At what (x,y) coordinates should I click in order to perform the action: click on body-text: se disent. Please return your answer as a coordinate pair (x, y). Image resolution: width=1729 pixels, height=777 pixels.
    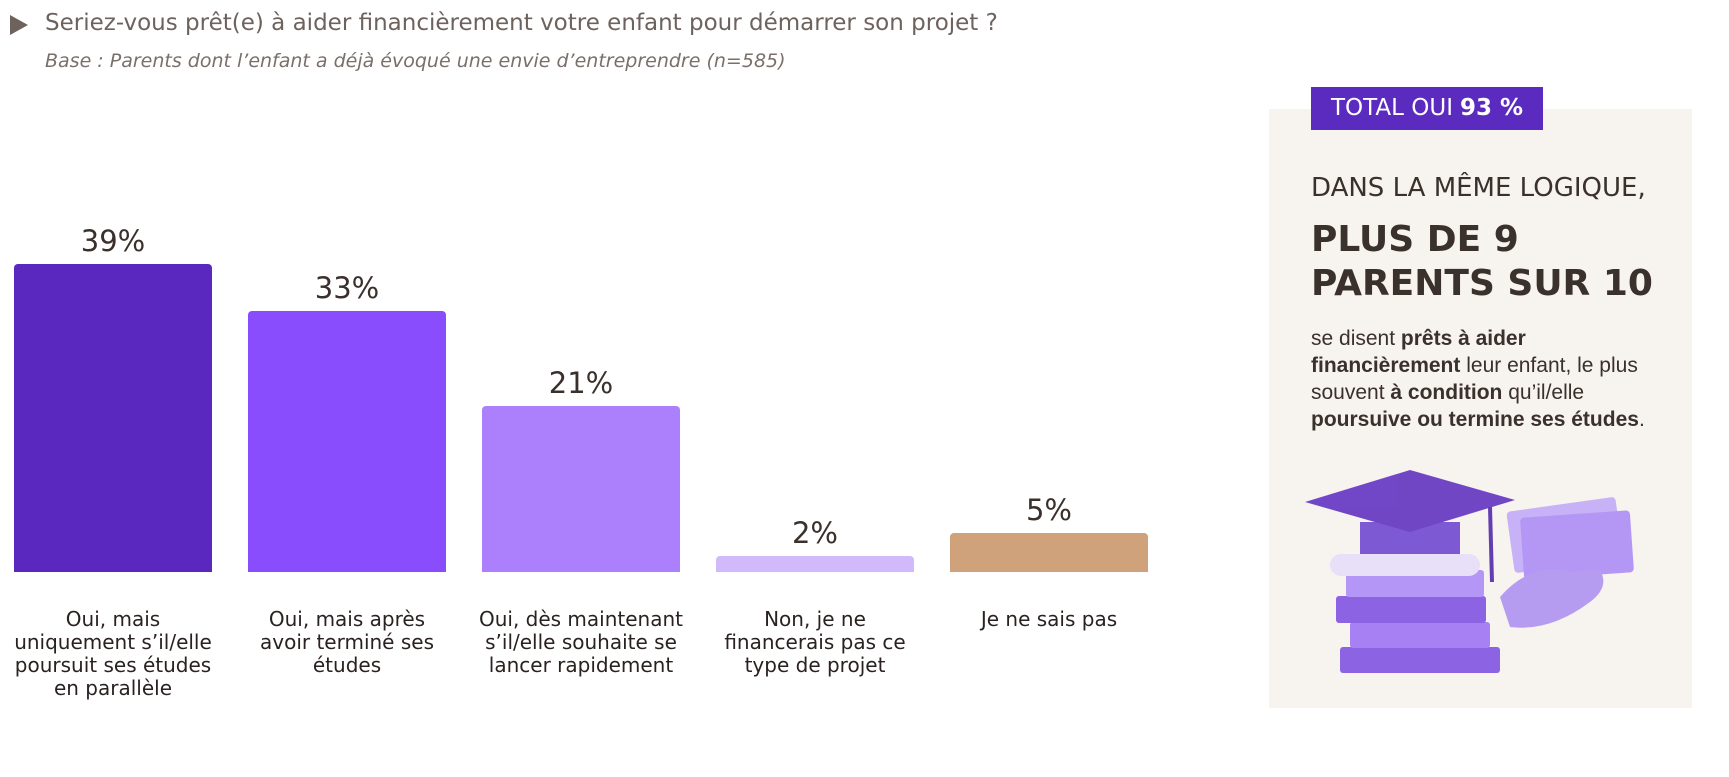
    Looking at the image, I should click on (1356, 338).